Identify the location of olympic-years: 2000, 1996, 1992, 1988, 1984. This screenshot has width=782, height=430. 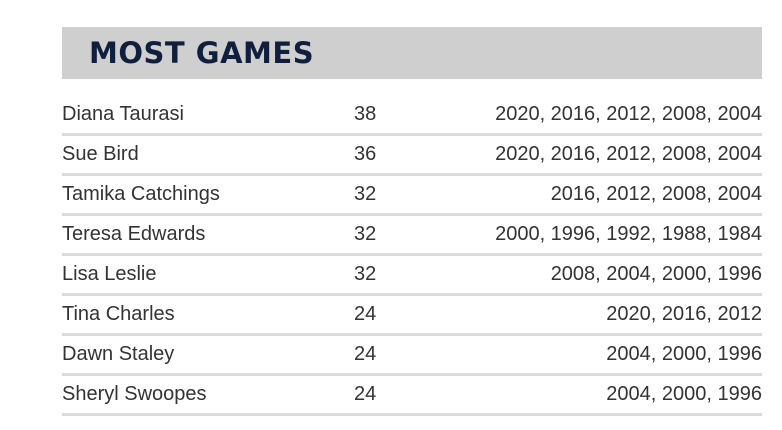
(628, 234).